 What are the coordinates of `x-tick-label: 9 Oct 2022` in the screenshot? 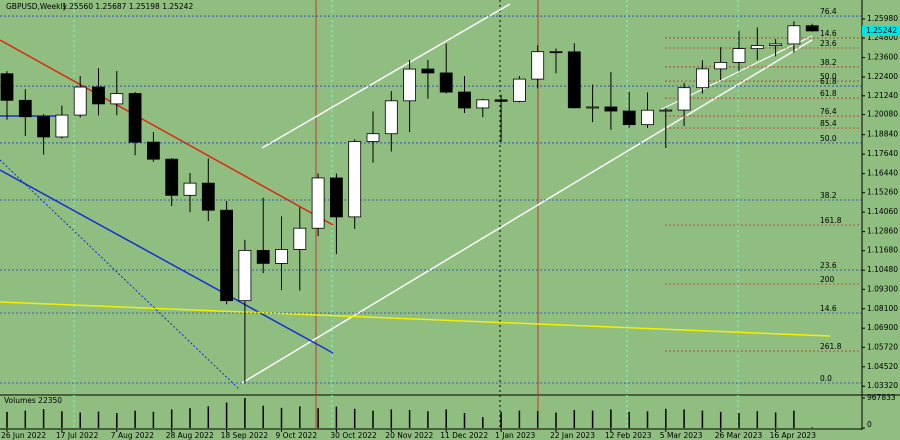 It's located at (297, 435).